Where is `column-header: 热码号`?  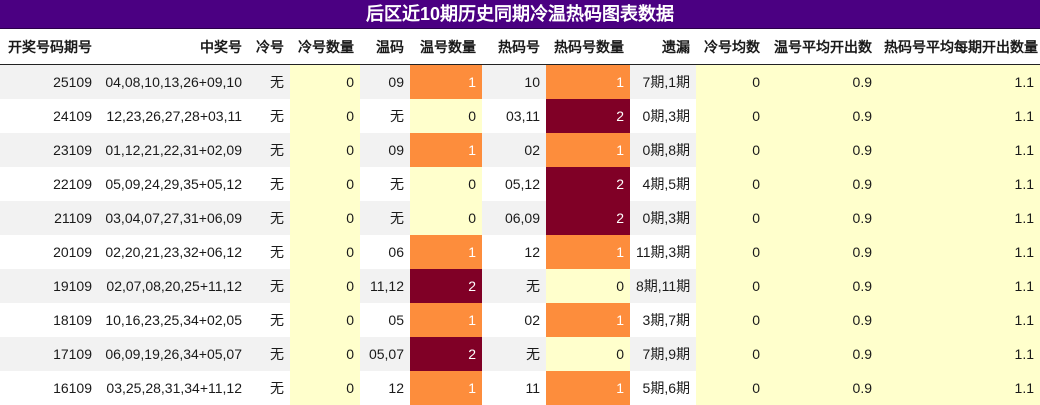
column-header: 热码号 is located at coordinates (514, 47).